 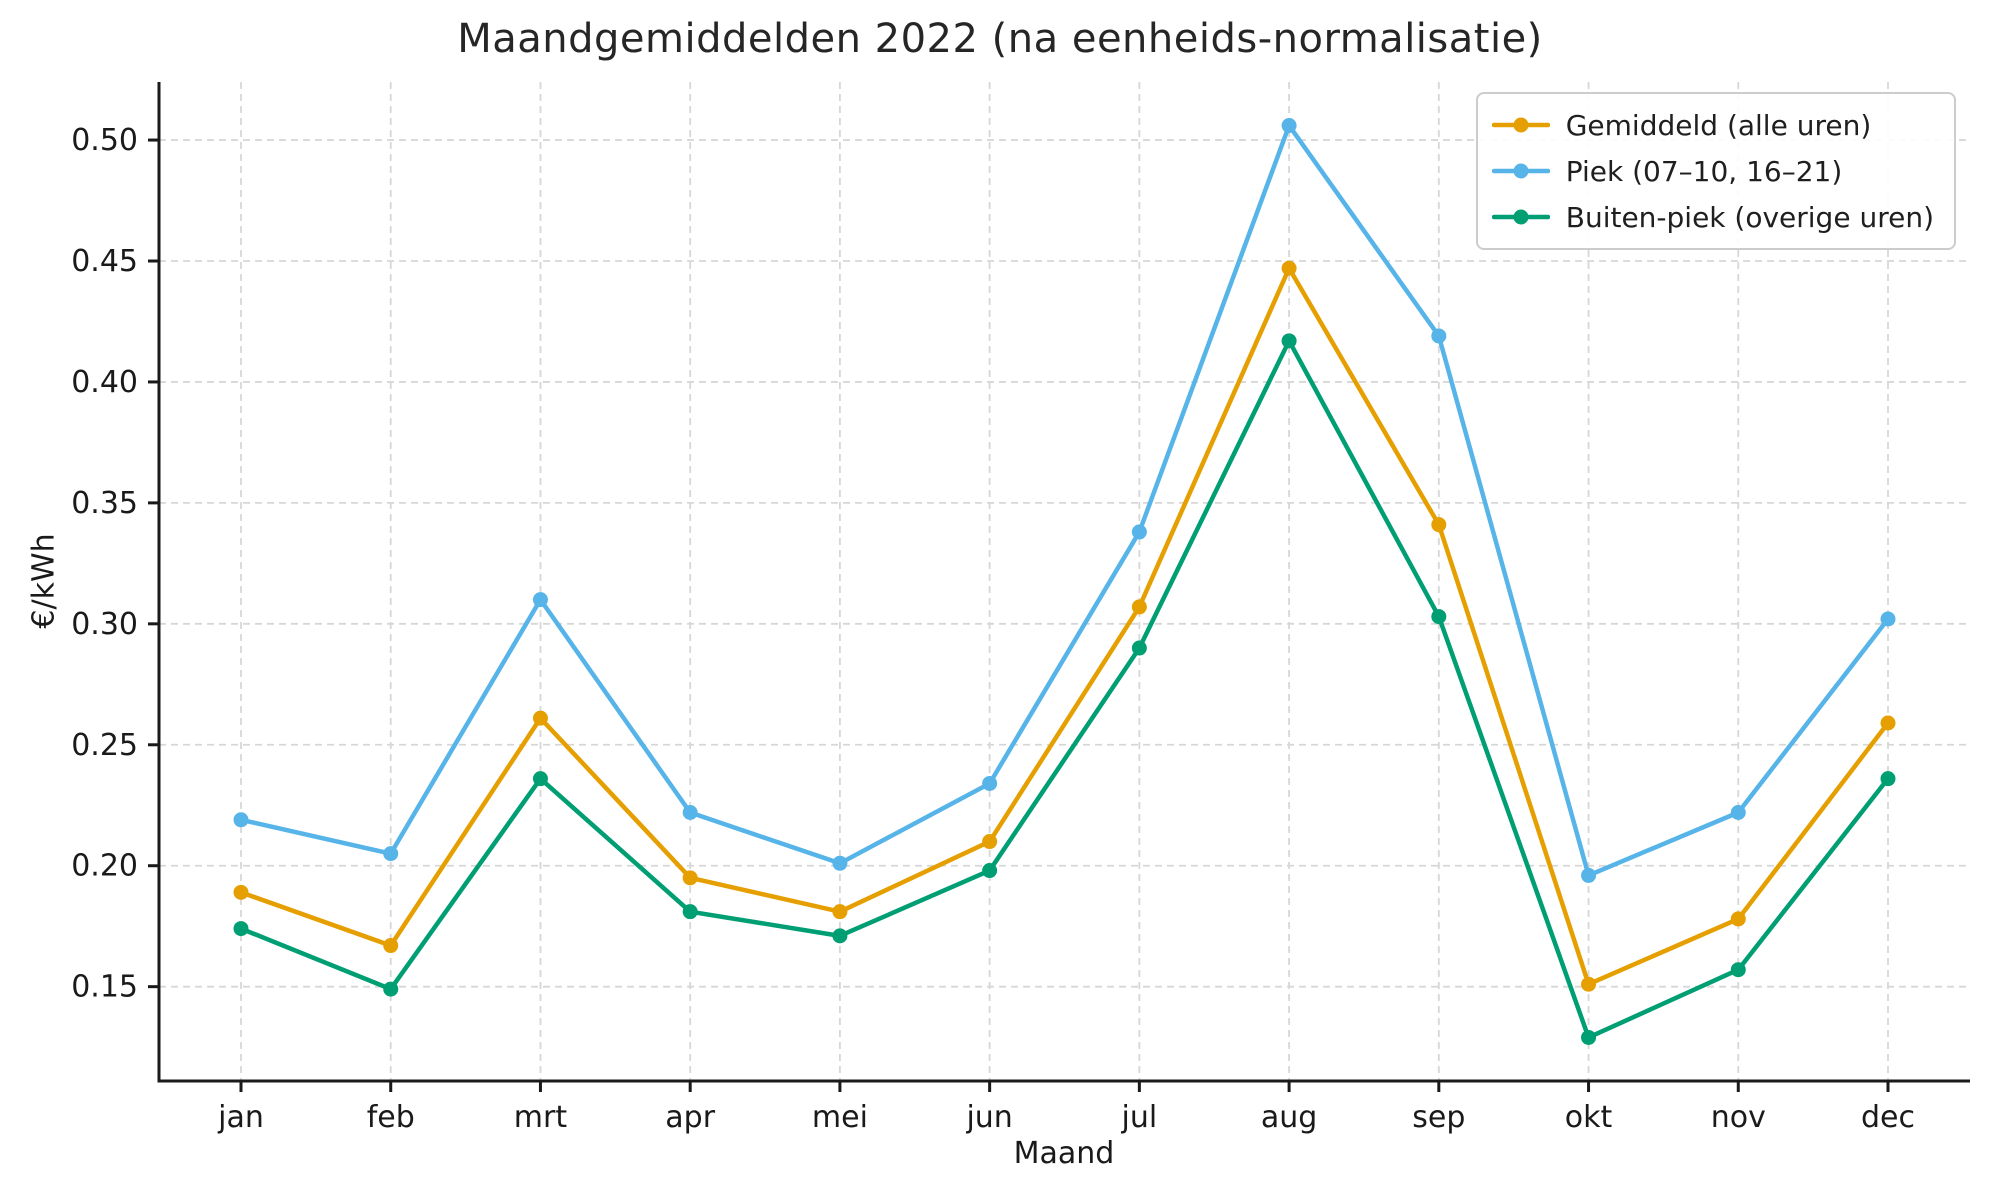 What do you see at coordinates (840, 1117) in the screenshot?
I see `x-tick-label-mei: mei` at bounding box center [840, 1117].